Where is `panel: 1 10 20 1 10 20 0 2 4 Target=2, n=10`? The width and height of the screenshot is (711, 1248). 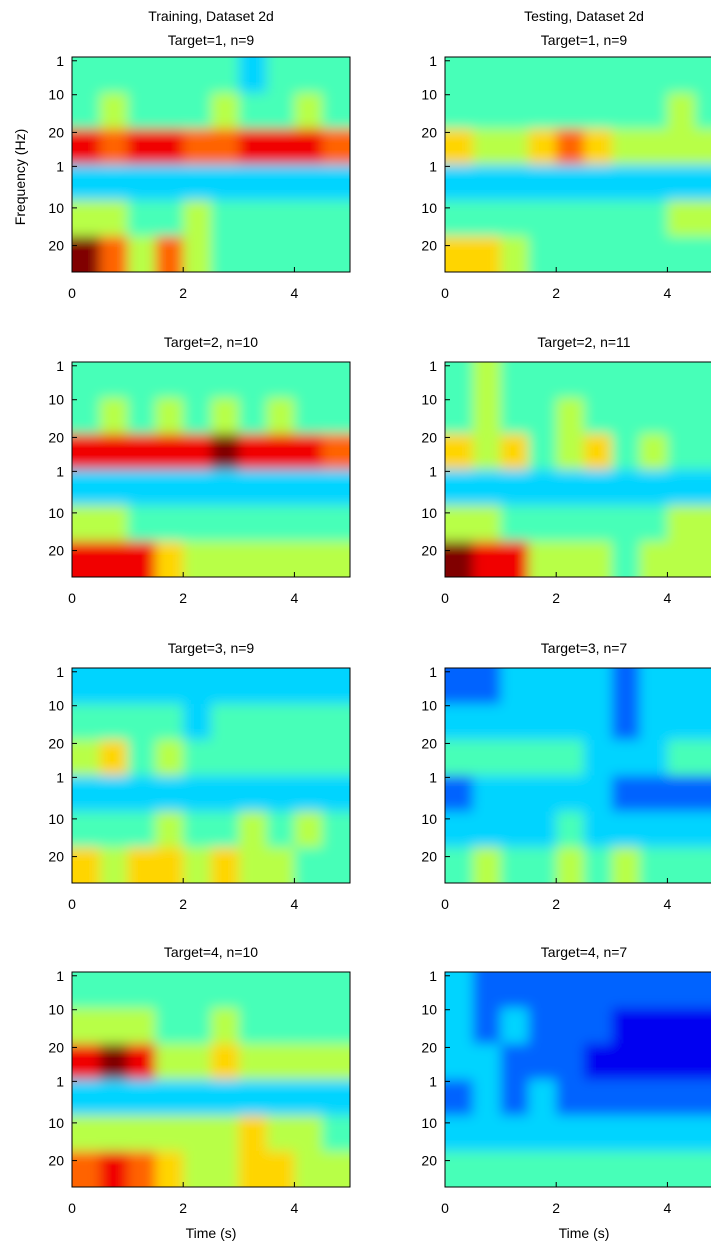
panel: 1 10 20 1 10 20 0 2 4 Target=2, n=10 is located at coordinates (199, 470).